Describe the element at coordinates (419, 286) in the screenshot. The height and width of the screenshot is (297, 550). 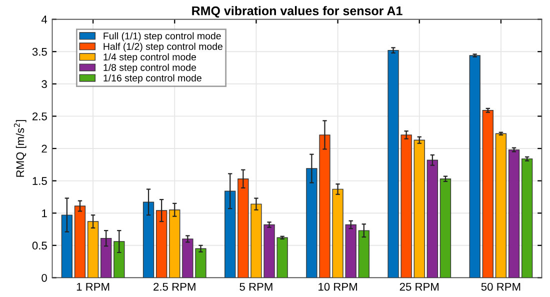
I see `x-tick-label: 25 RPM` at that location.